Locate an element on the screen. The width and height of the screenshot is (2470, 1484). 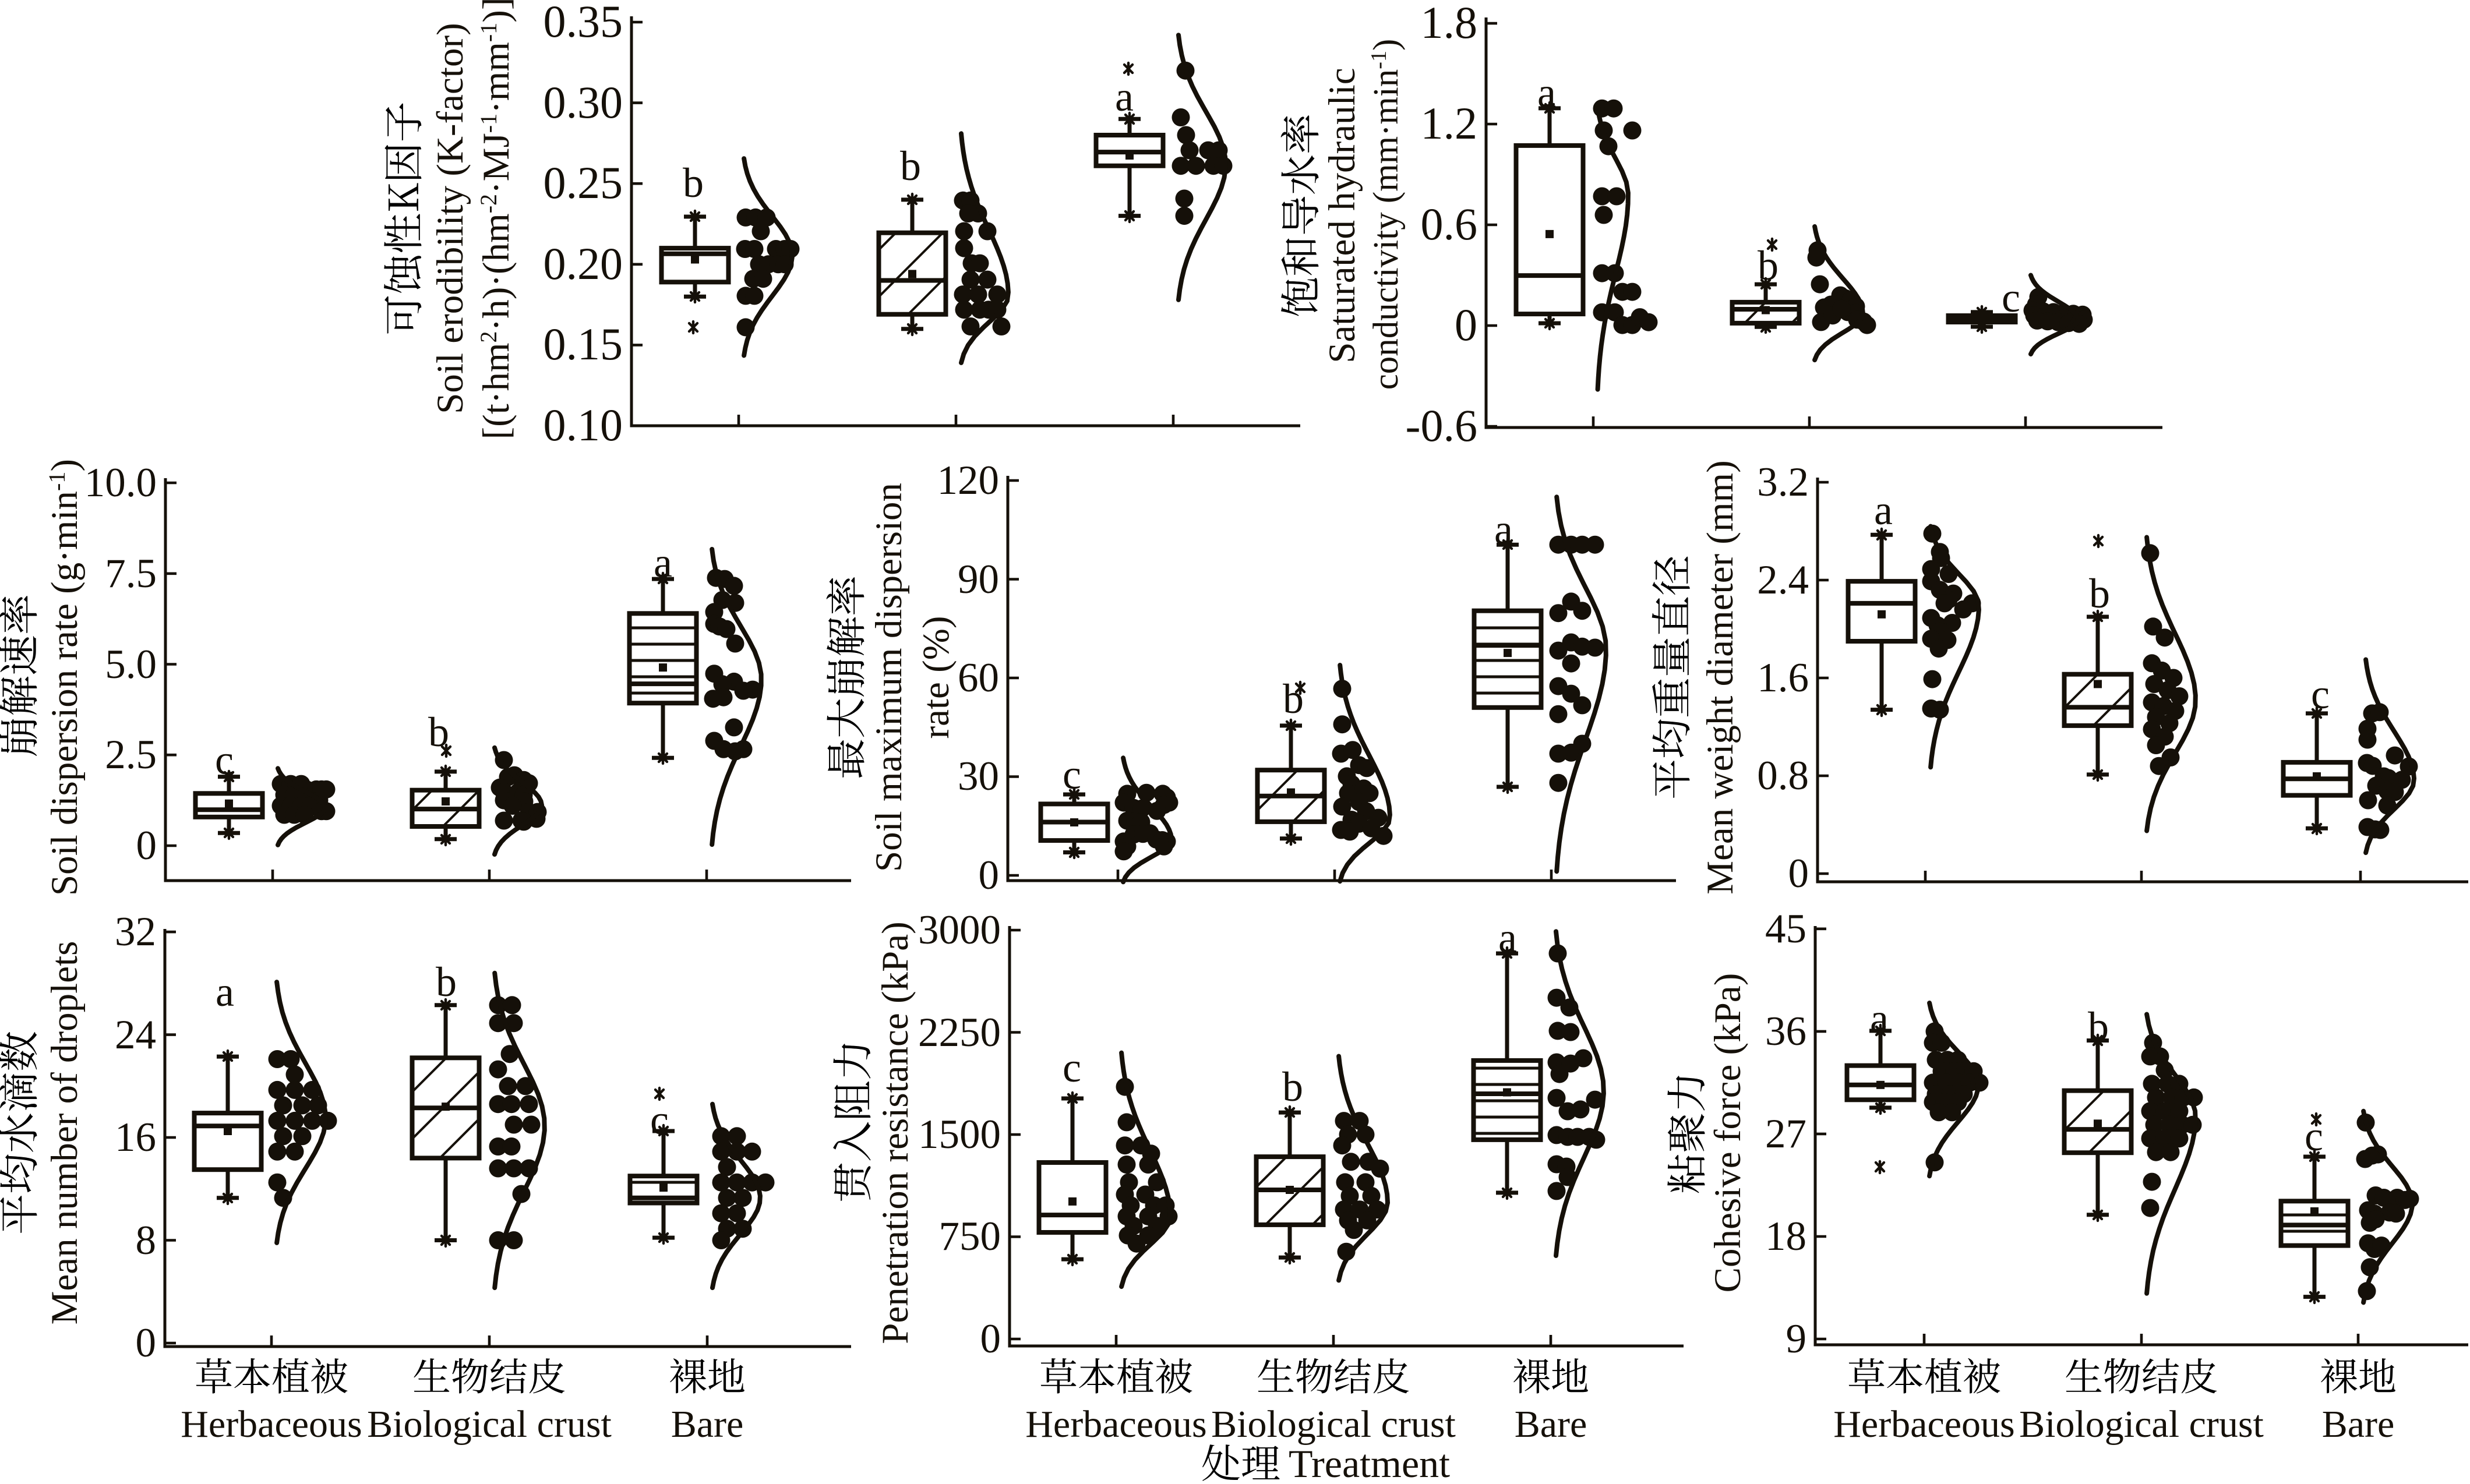
svg-text: Soil dispersion rate (g·min-1) is located at coordinates (65, 678).